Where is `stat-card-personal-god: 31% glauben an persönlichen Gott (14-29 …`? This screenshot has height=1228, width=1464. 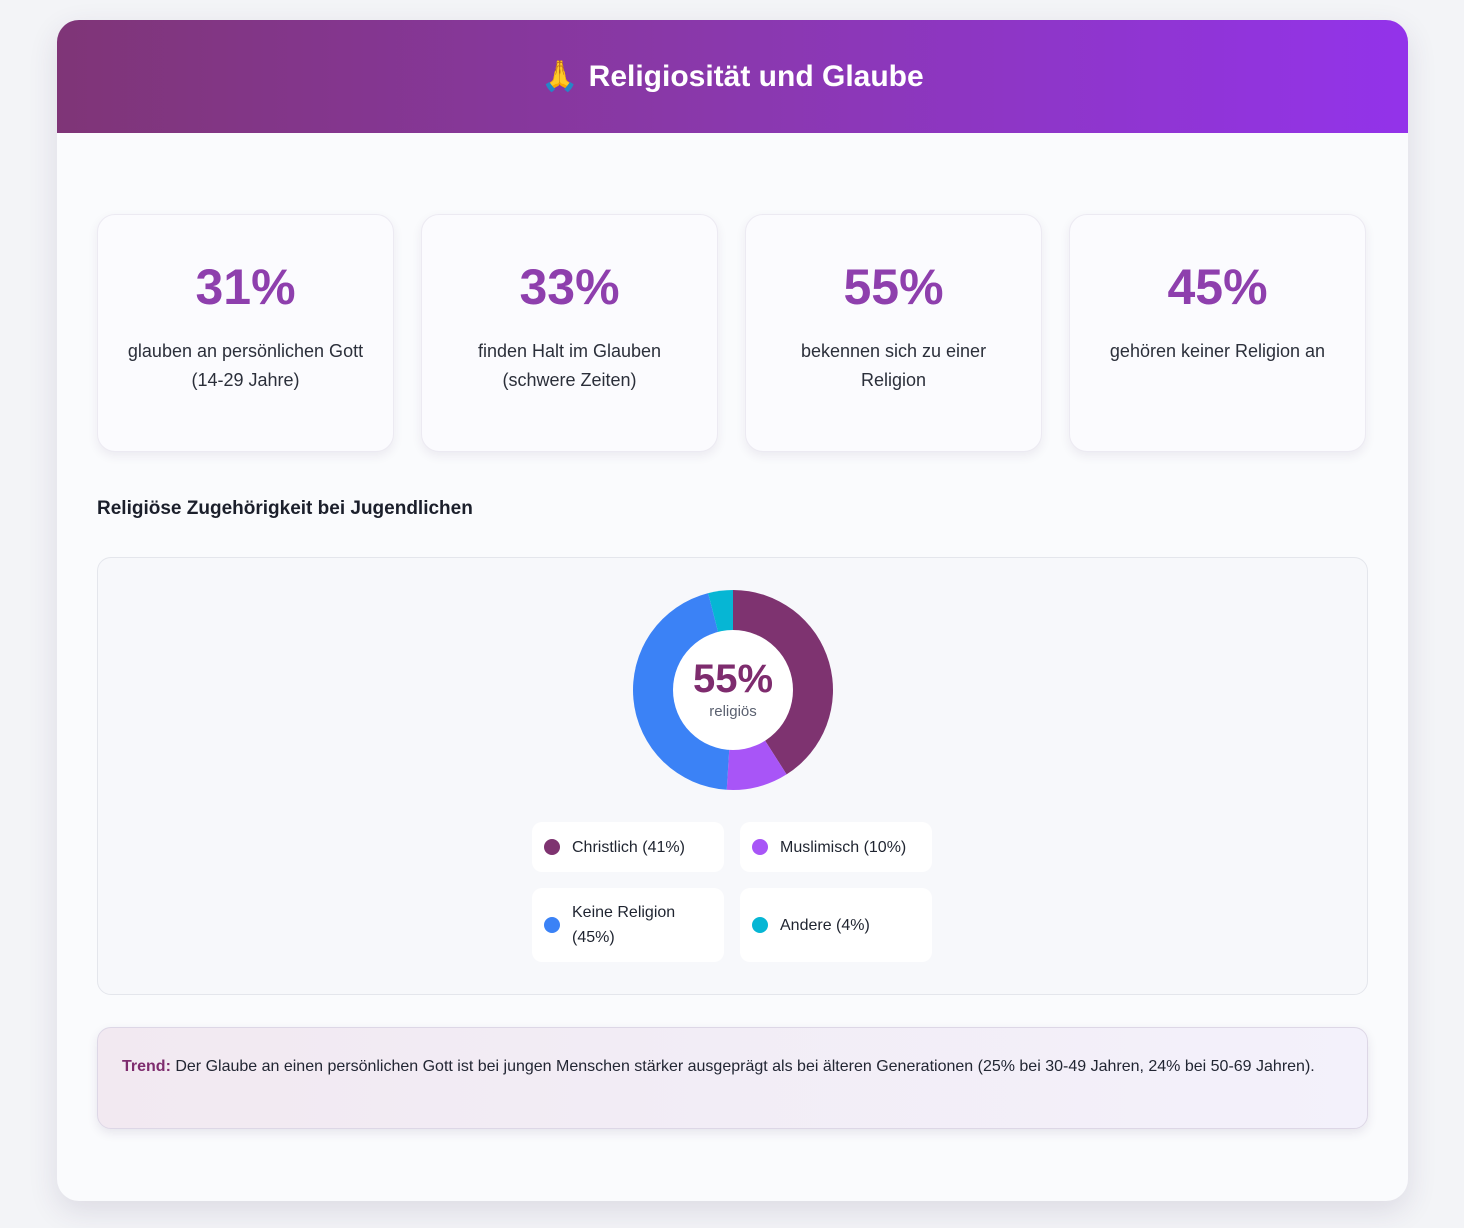 stat-card-personal-god: 31% glauben an persönlichen Gott (14-29 … is located at coordinates (245, 333).